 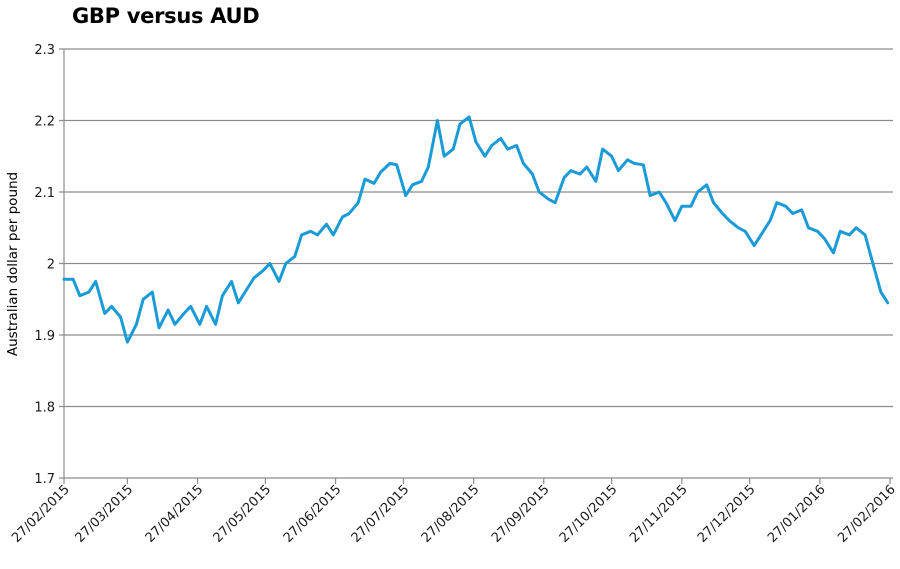 I want to click on x-tick-label: 27/12/2015, so click(x=727, y=514).